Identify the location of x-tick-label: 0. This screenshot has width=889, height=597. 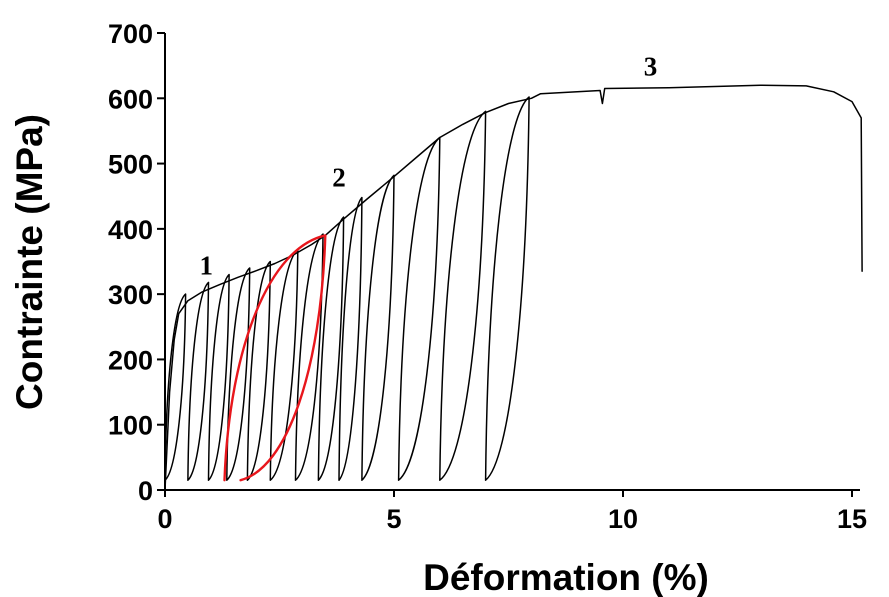
(164, 519).